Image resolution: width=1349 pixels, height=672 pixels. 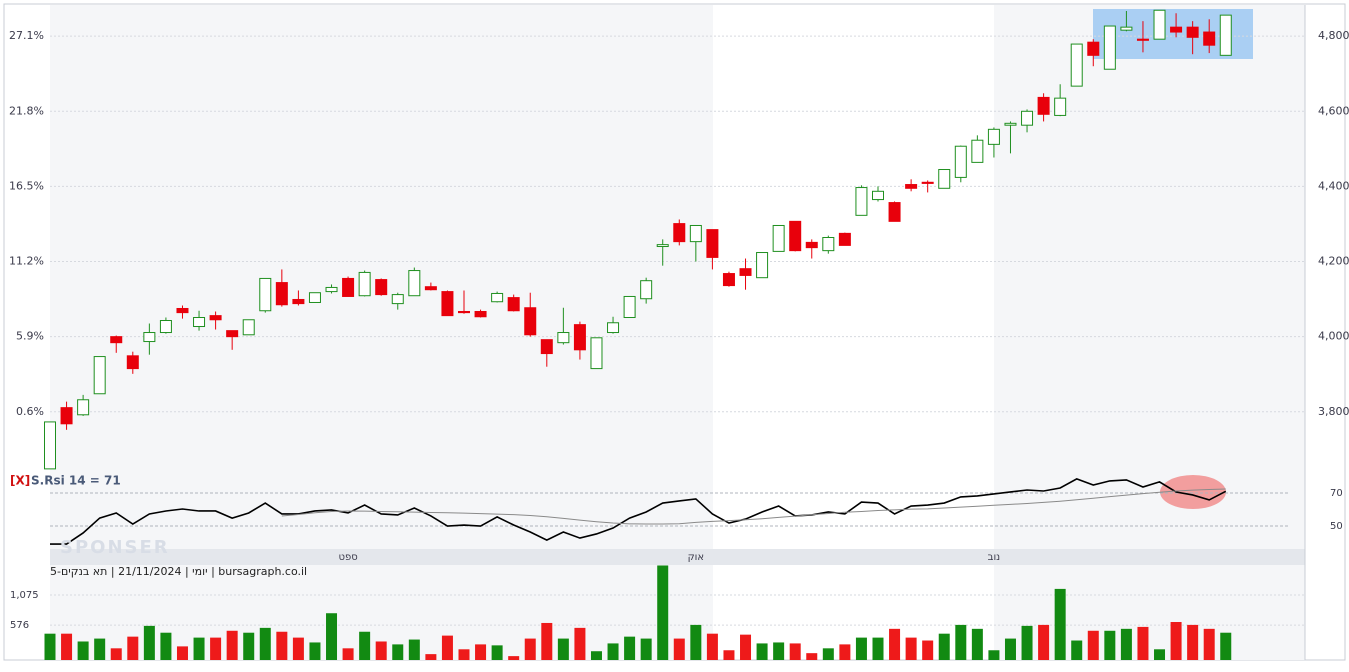 I want to click on y2-tick-label: 27.1%, so click(x=26, y=35).